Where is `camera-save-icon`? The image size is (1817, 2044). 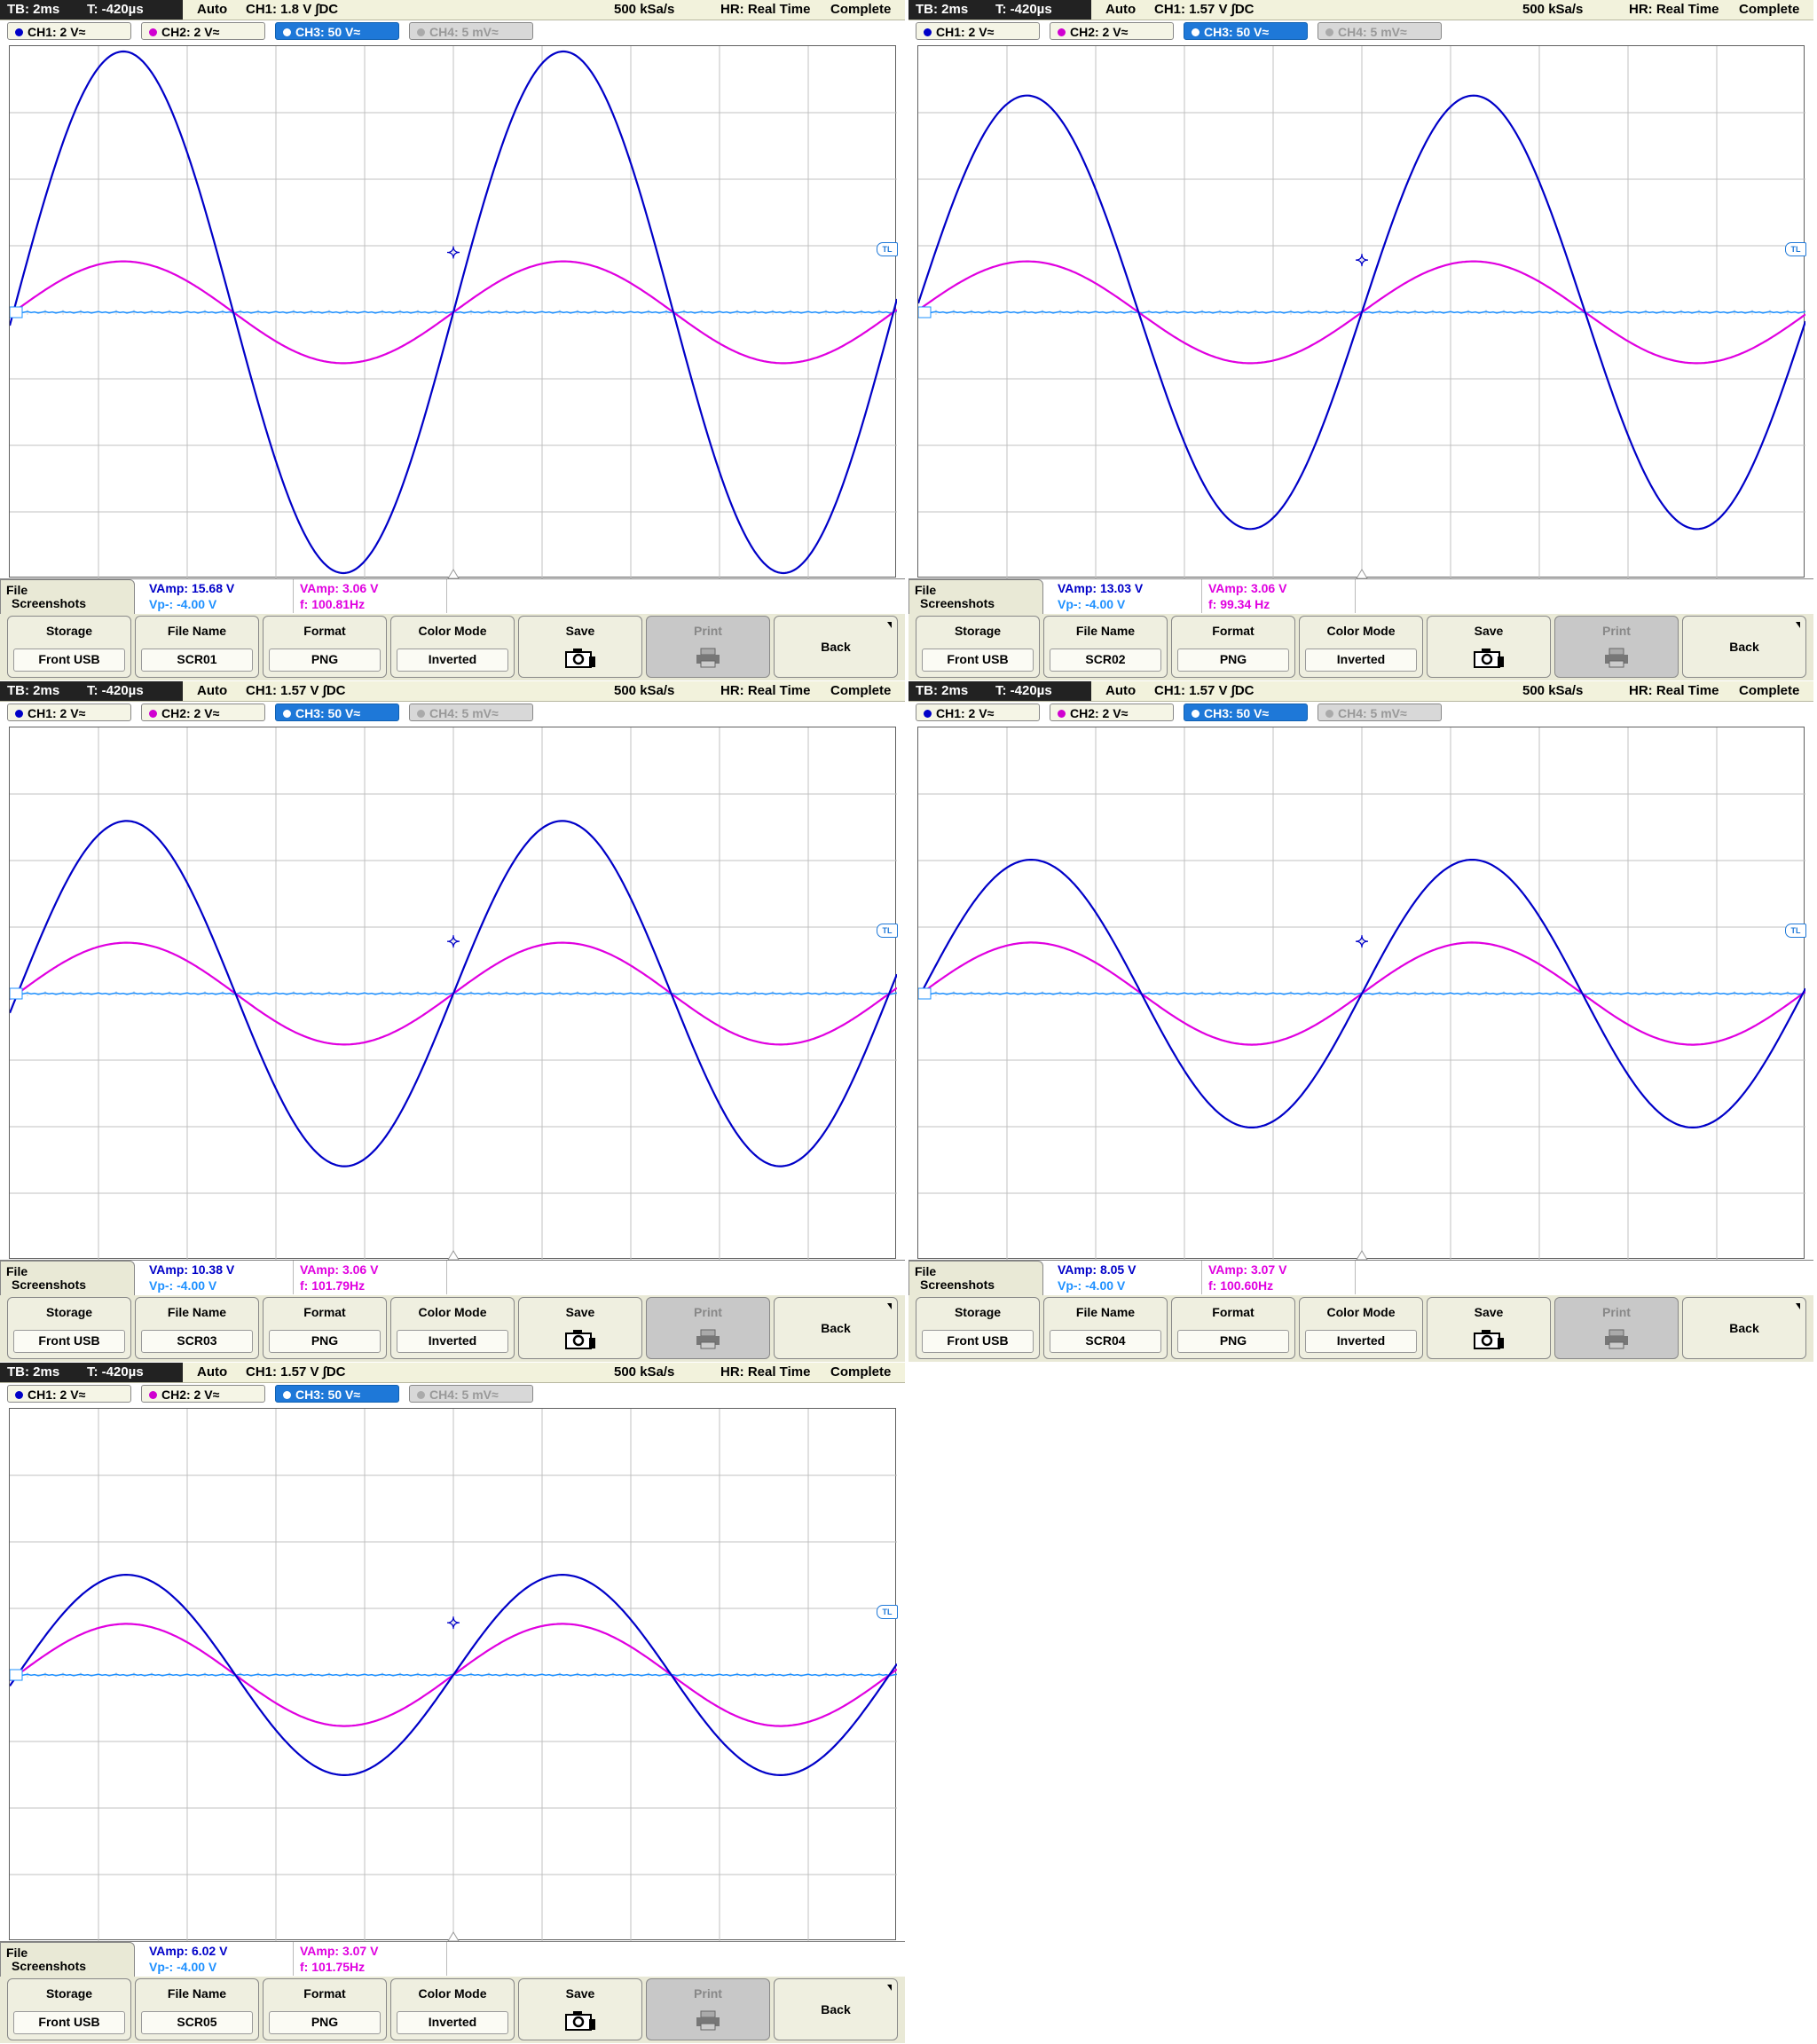 camera-save-icon is located at coordinates (1489, 658).